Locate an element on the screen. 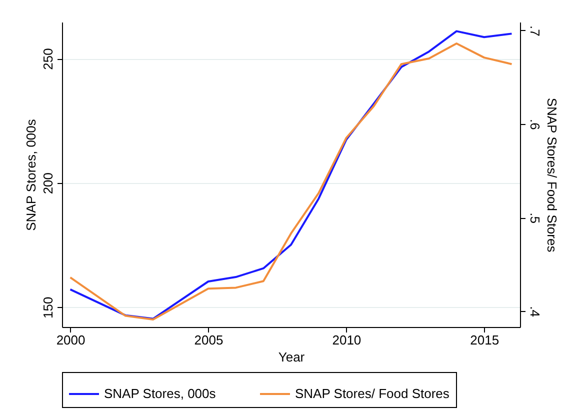 The width and height of the screenshot is (569, 418). legend-label: SNAP Stores/ Food Stores is located at coordinates (372, 393).